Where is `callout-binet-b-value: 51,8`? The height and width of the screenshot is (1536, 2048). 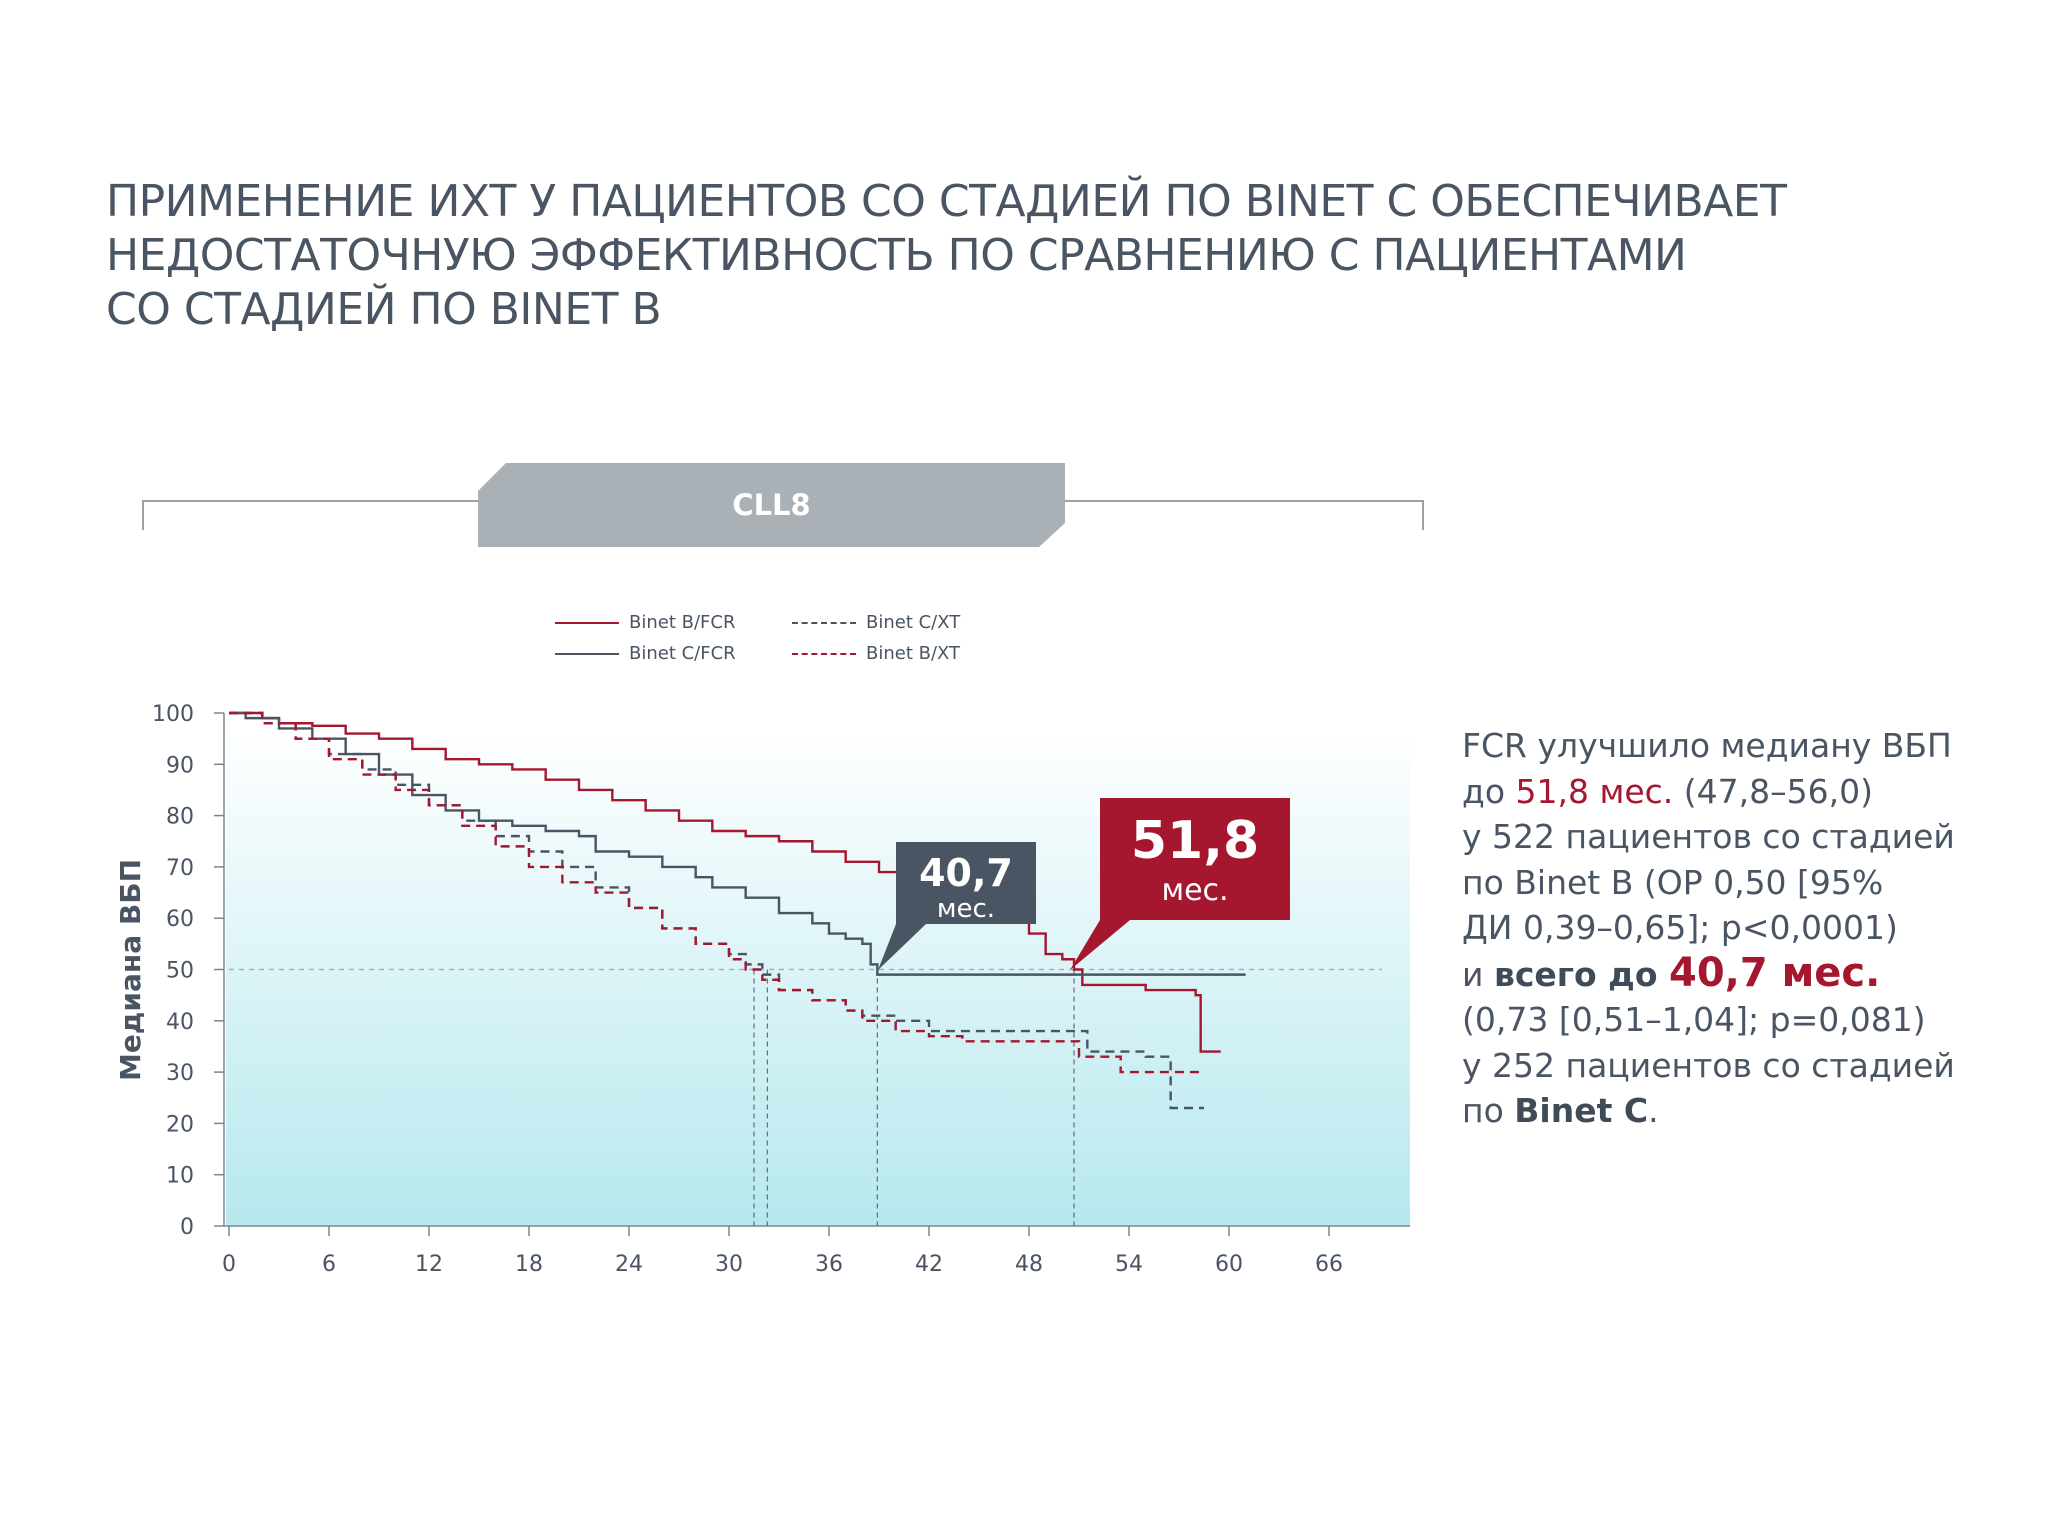
callout-binet-b-value: 51,8 is located at coordinates (1195, 841).